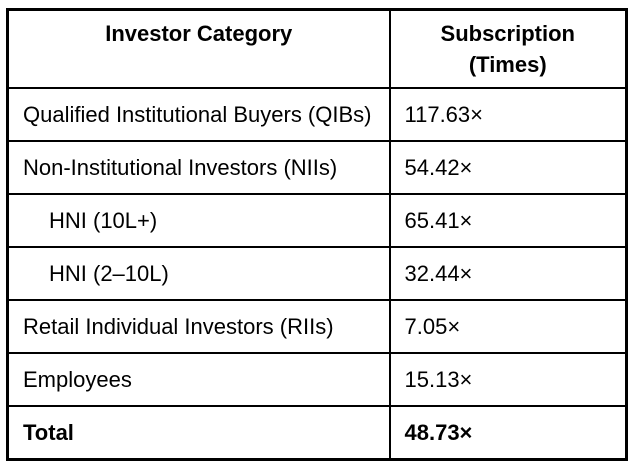 This screenshot has width=629, height=461. What do you see at coordinates (198, 379) in the screenshot?
I see `category-cell: Employees` at bounding box center [198, 379].